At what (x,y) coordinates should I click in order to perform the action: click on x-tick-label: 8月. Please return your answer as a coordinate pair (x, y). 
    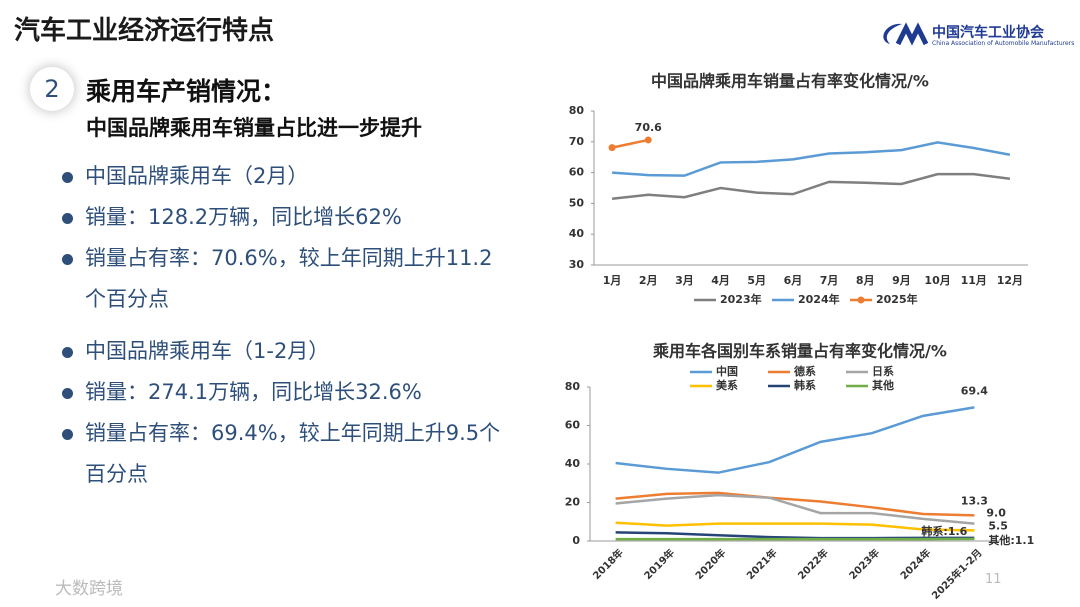
    Looking at the image, I should click on (865, 280).